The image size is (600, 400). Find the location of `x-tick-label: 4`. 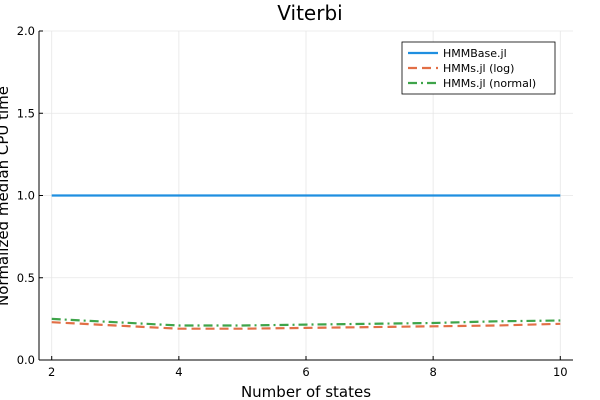

x-tick-label: 4 is located at coordinates (178, 372).